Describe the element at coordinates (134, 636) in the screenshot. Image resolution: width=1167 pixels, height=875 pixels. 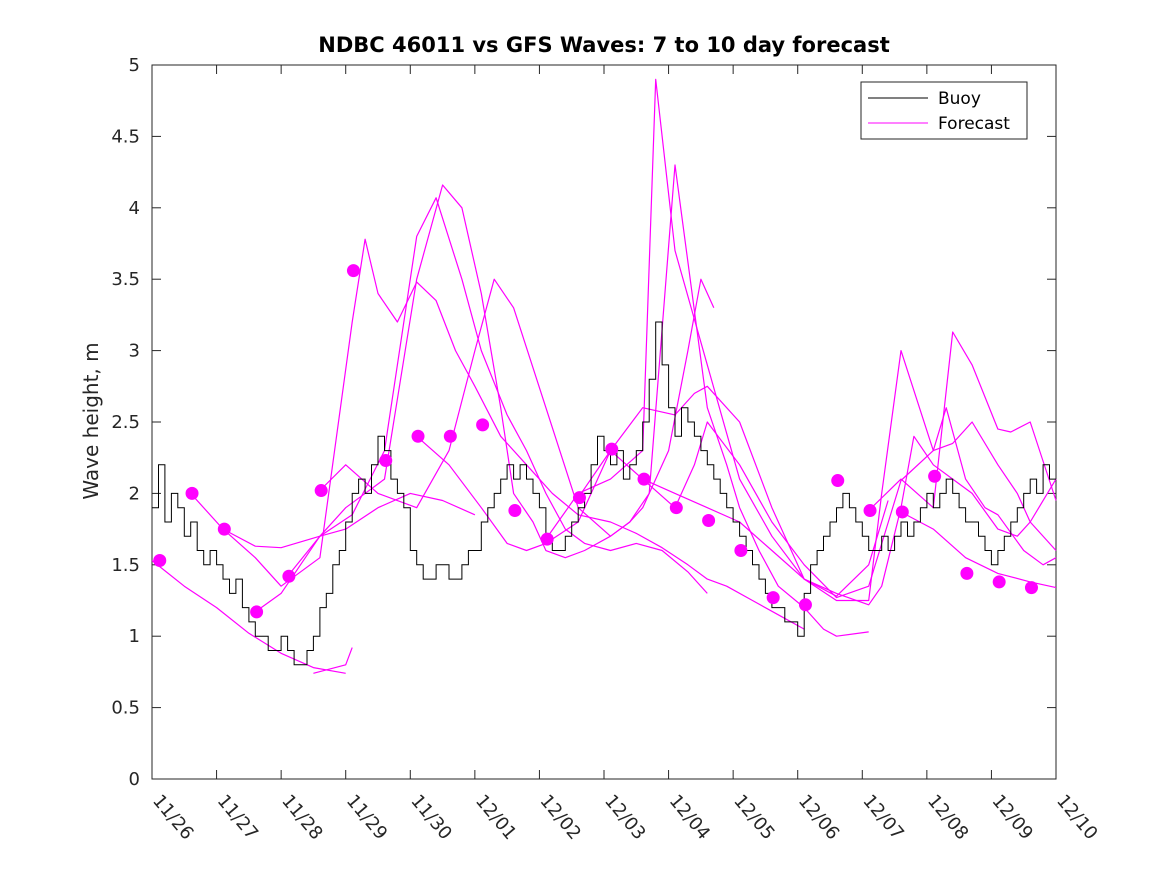
I see `y-tick-label: 1` at that location.